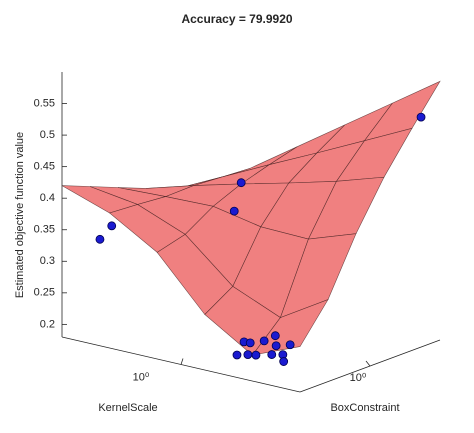  I want to click on z-tick-label: 0.2, so click(47, 324).